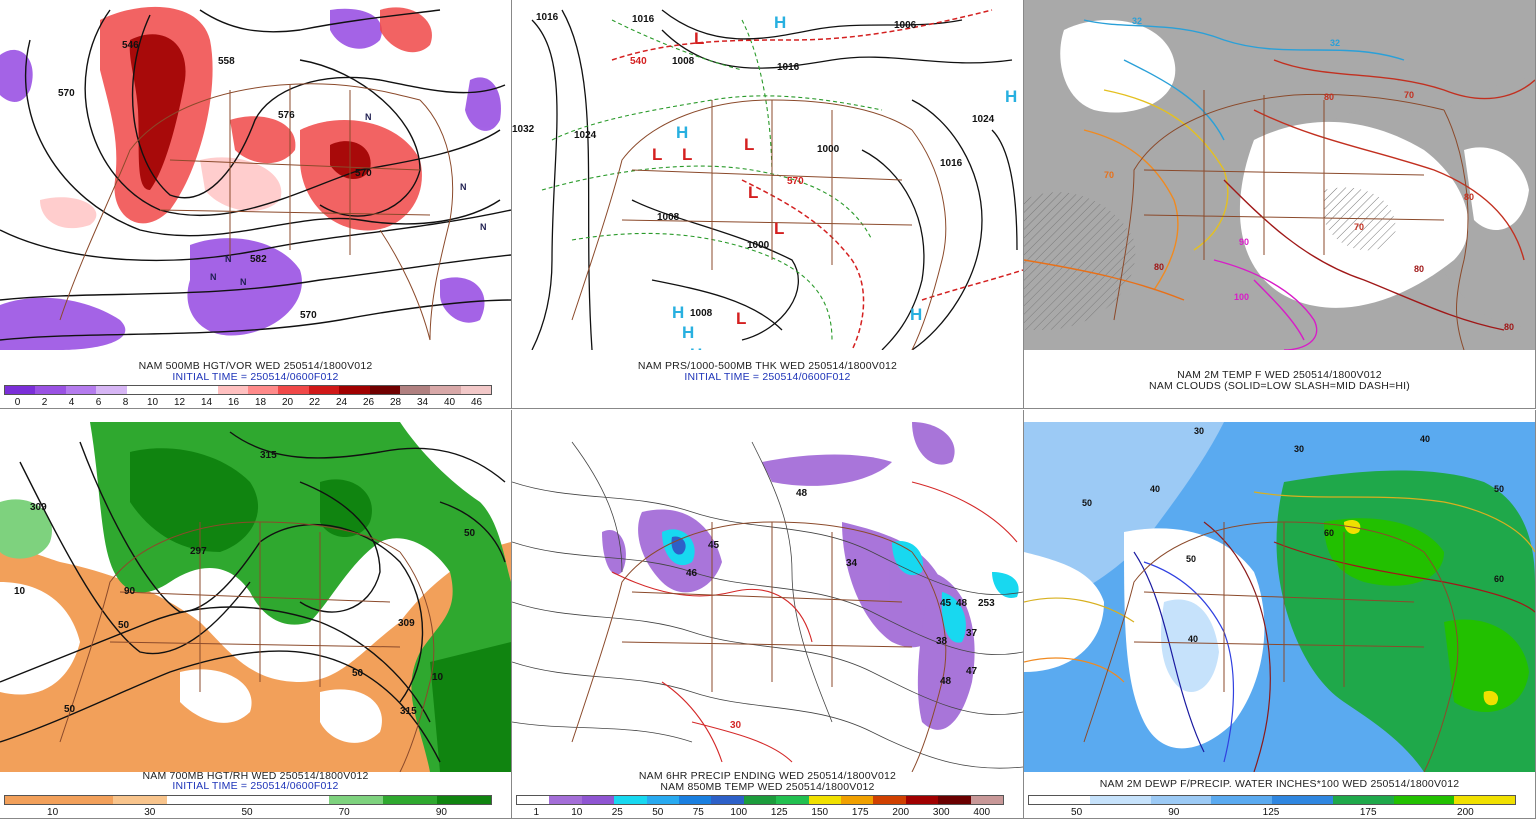 Image resolution: width=1536 pixels, height=819 pixels. What do you see at coordinates (658, 812) in the screenshot?
I see `colorbar-label: 50` at bounding box center [658, 812].